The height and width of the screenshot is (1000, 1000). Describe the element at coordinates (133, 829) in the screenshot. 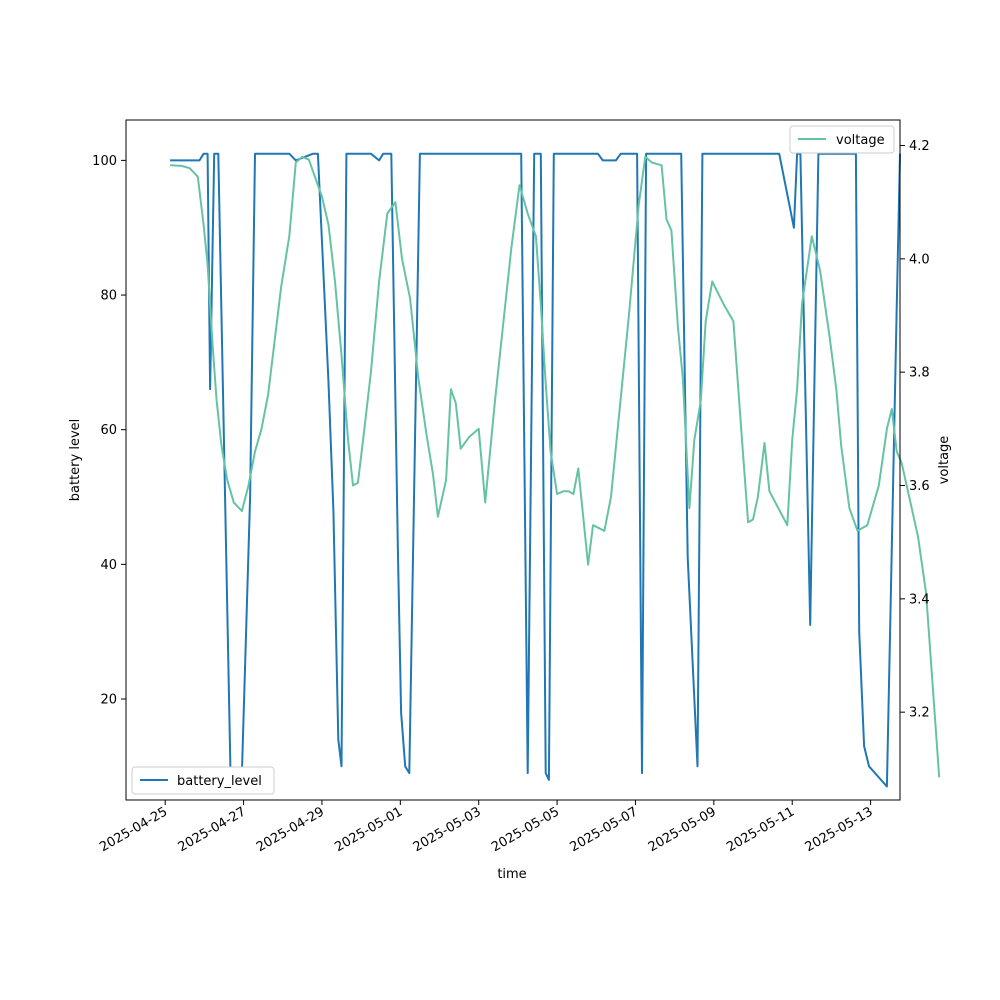

I see `x-tick-label: 2025-04-25` at that location.